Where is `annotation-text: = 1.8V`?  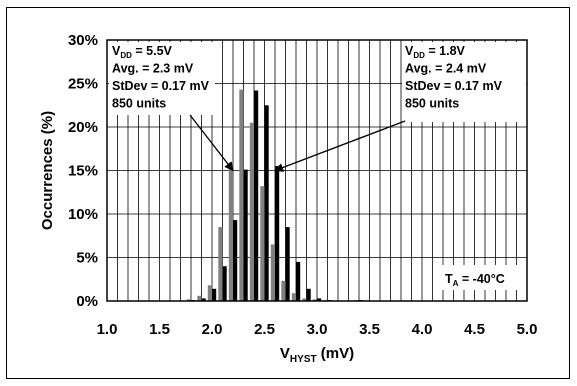
annotation-text: = 1.8V is located at coordinates (445, 51).